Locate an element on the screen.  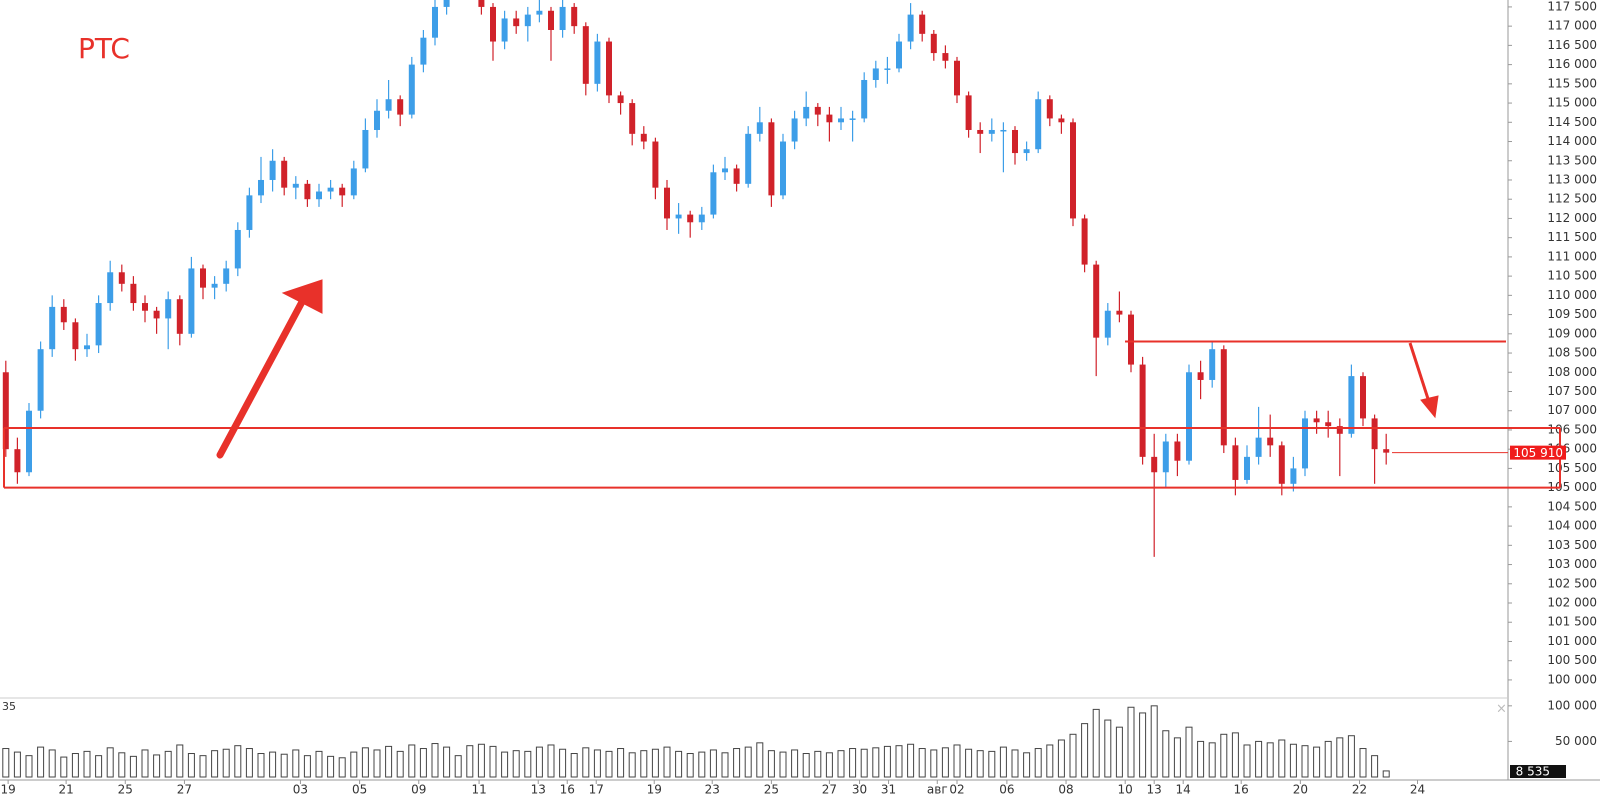
y-tick-label: 113 500 is located at coordinates (1572, 160).